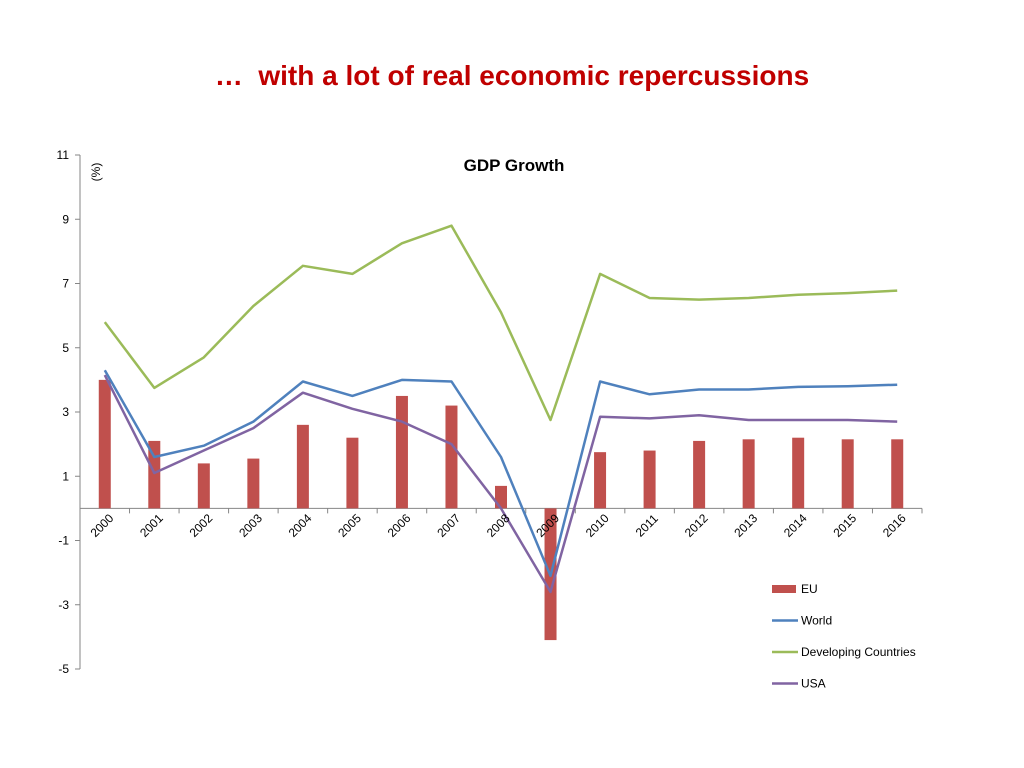 The height and width of the screenshot is (768, 1024). Describe the element at coordinates (253, 483) in the screenshot. I see `bar-eu-2003` at that location.